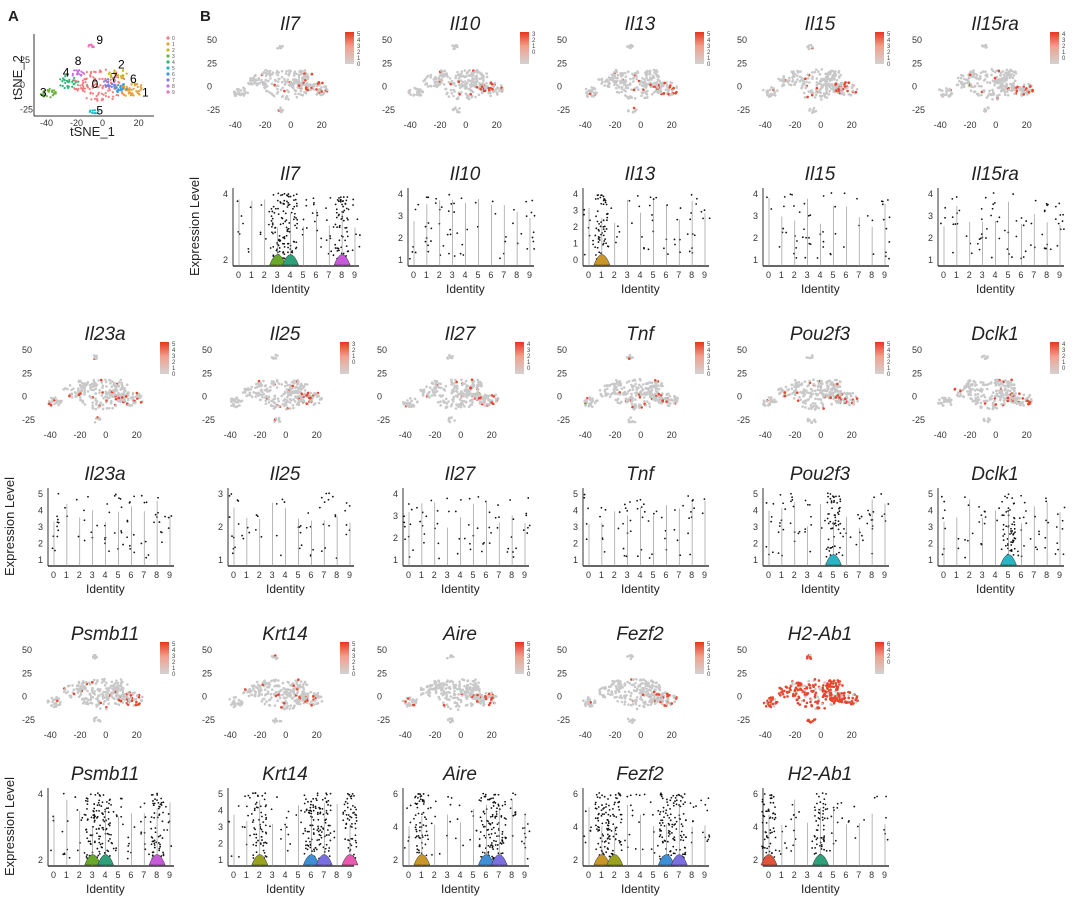 This screenshot has height=906, width=1084. What do you see at coordinates (465, 80) in the screenshot?
I see `chart-scatter-il10: -40 -20 0 20 50 25 0 -25 Il10 3 2 1 0` at bounding box center [465, 80].